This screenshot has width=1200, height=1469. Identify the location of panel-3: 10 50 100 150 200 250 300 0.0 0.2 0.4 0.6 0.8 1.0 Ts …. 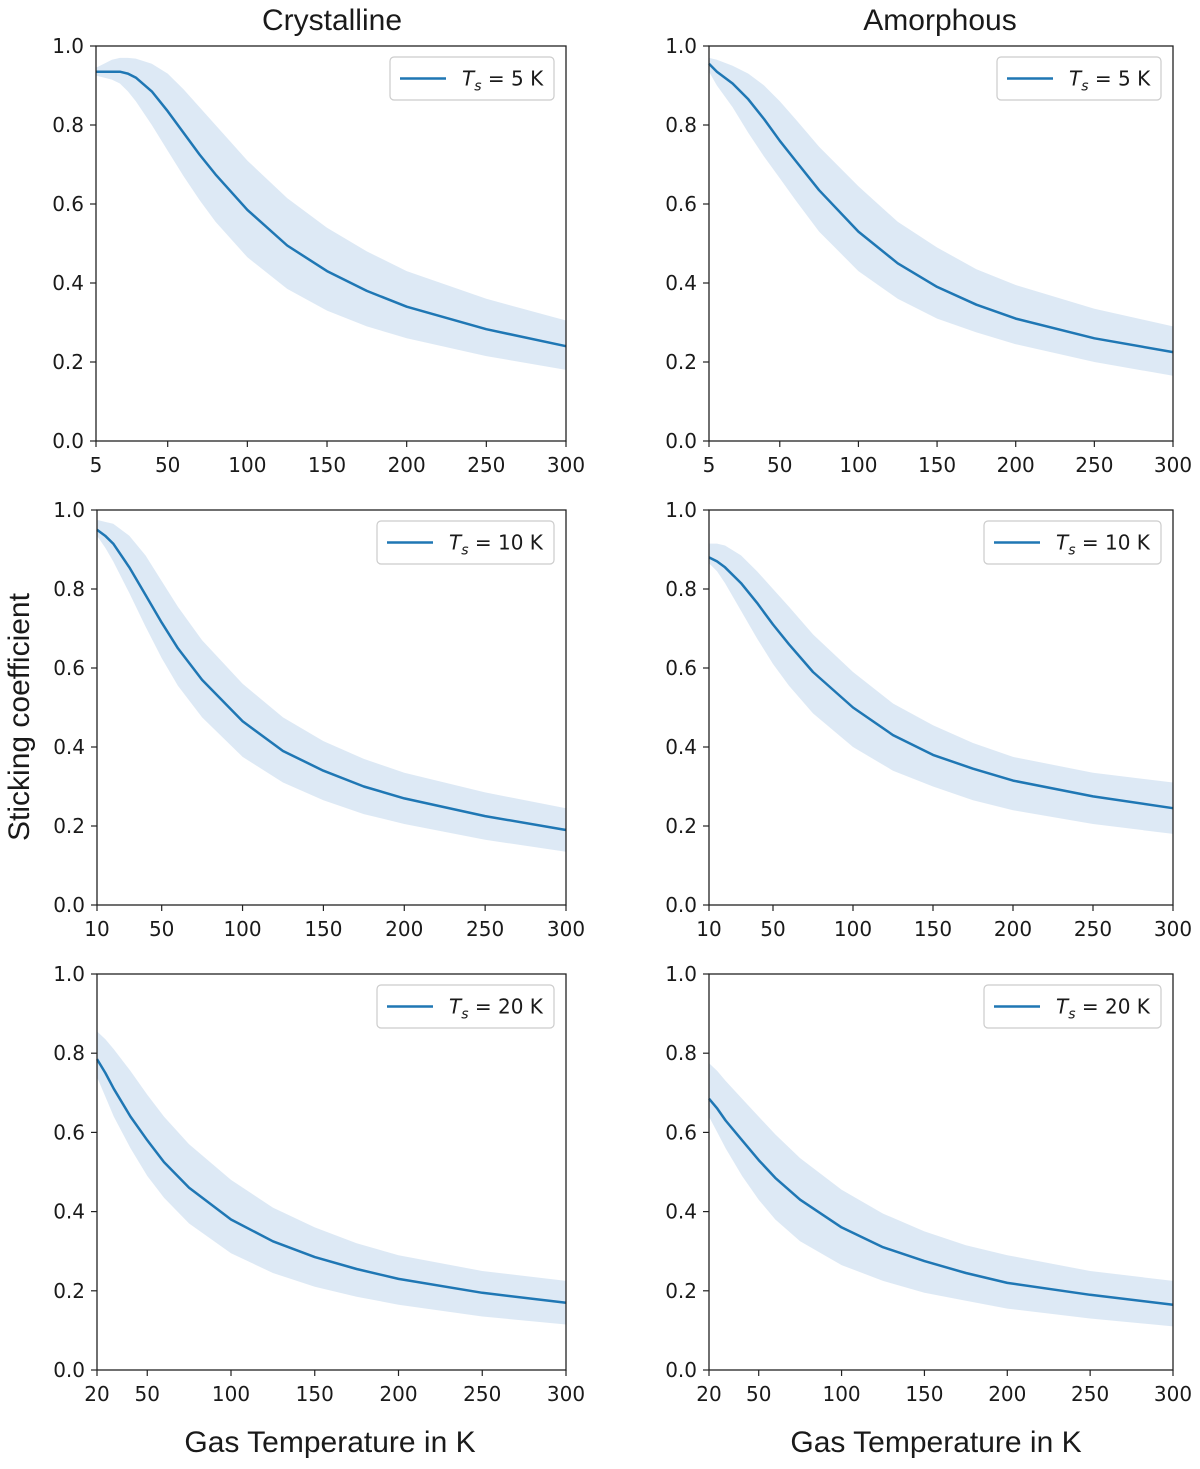
(928, 719).